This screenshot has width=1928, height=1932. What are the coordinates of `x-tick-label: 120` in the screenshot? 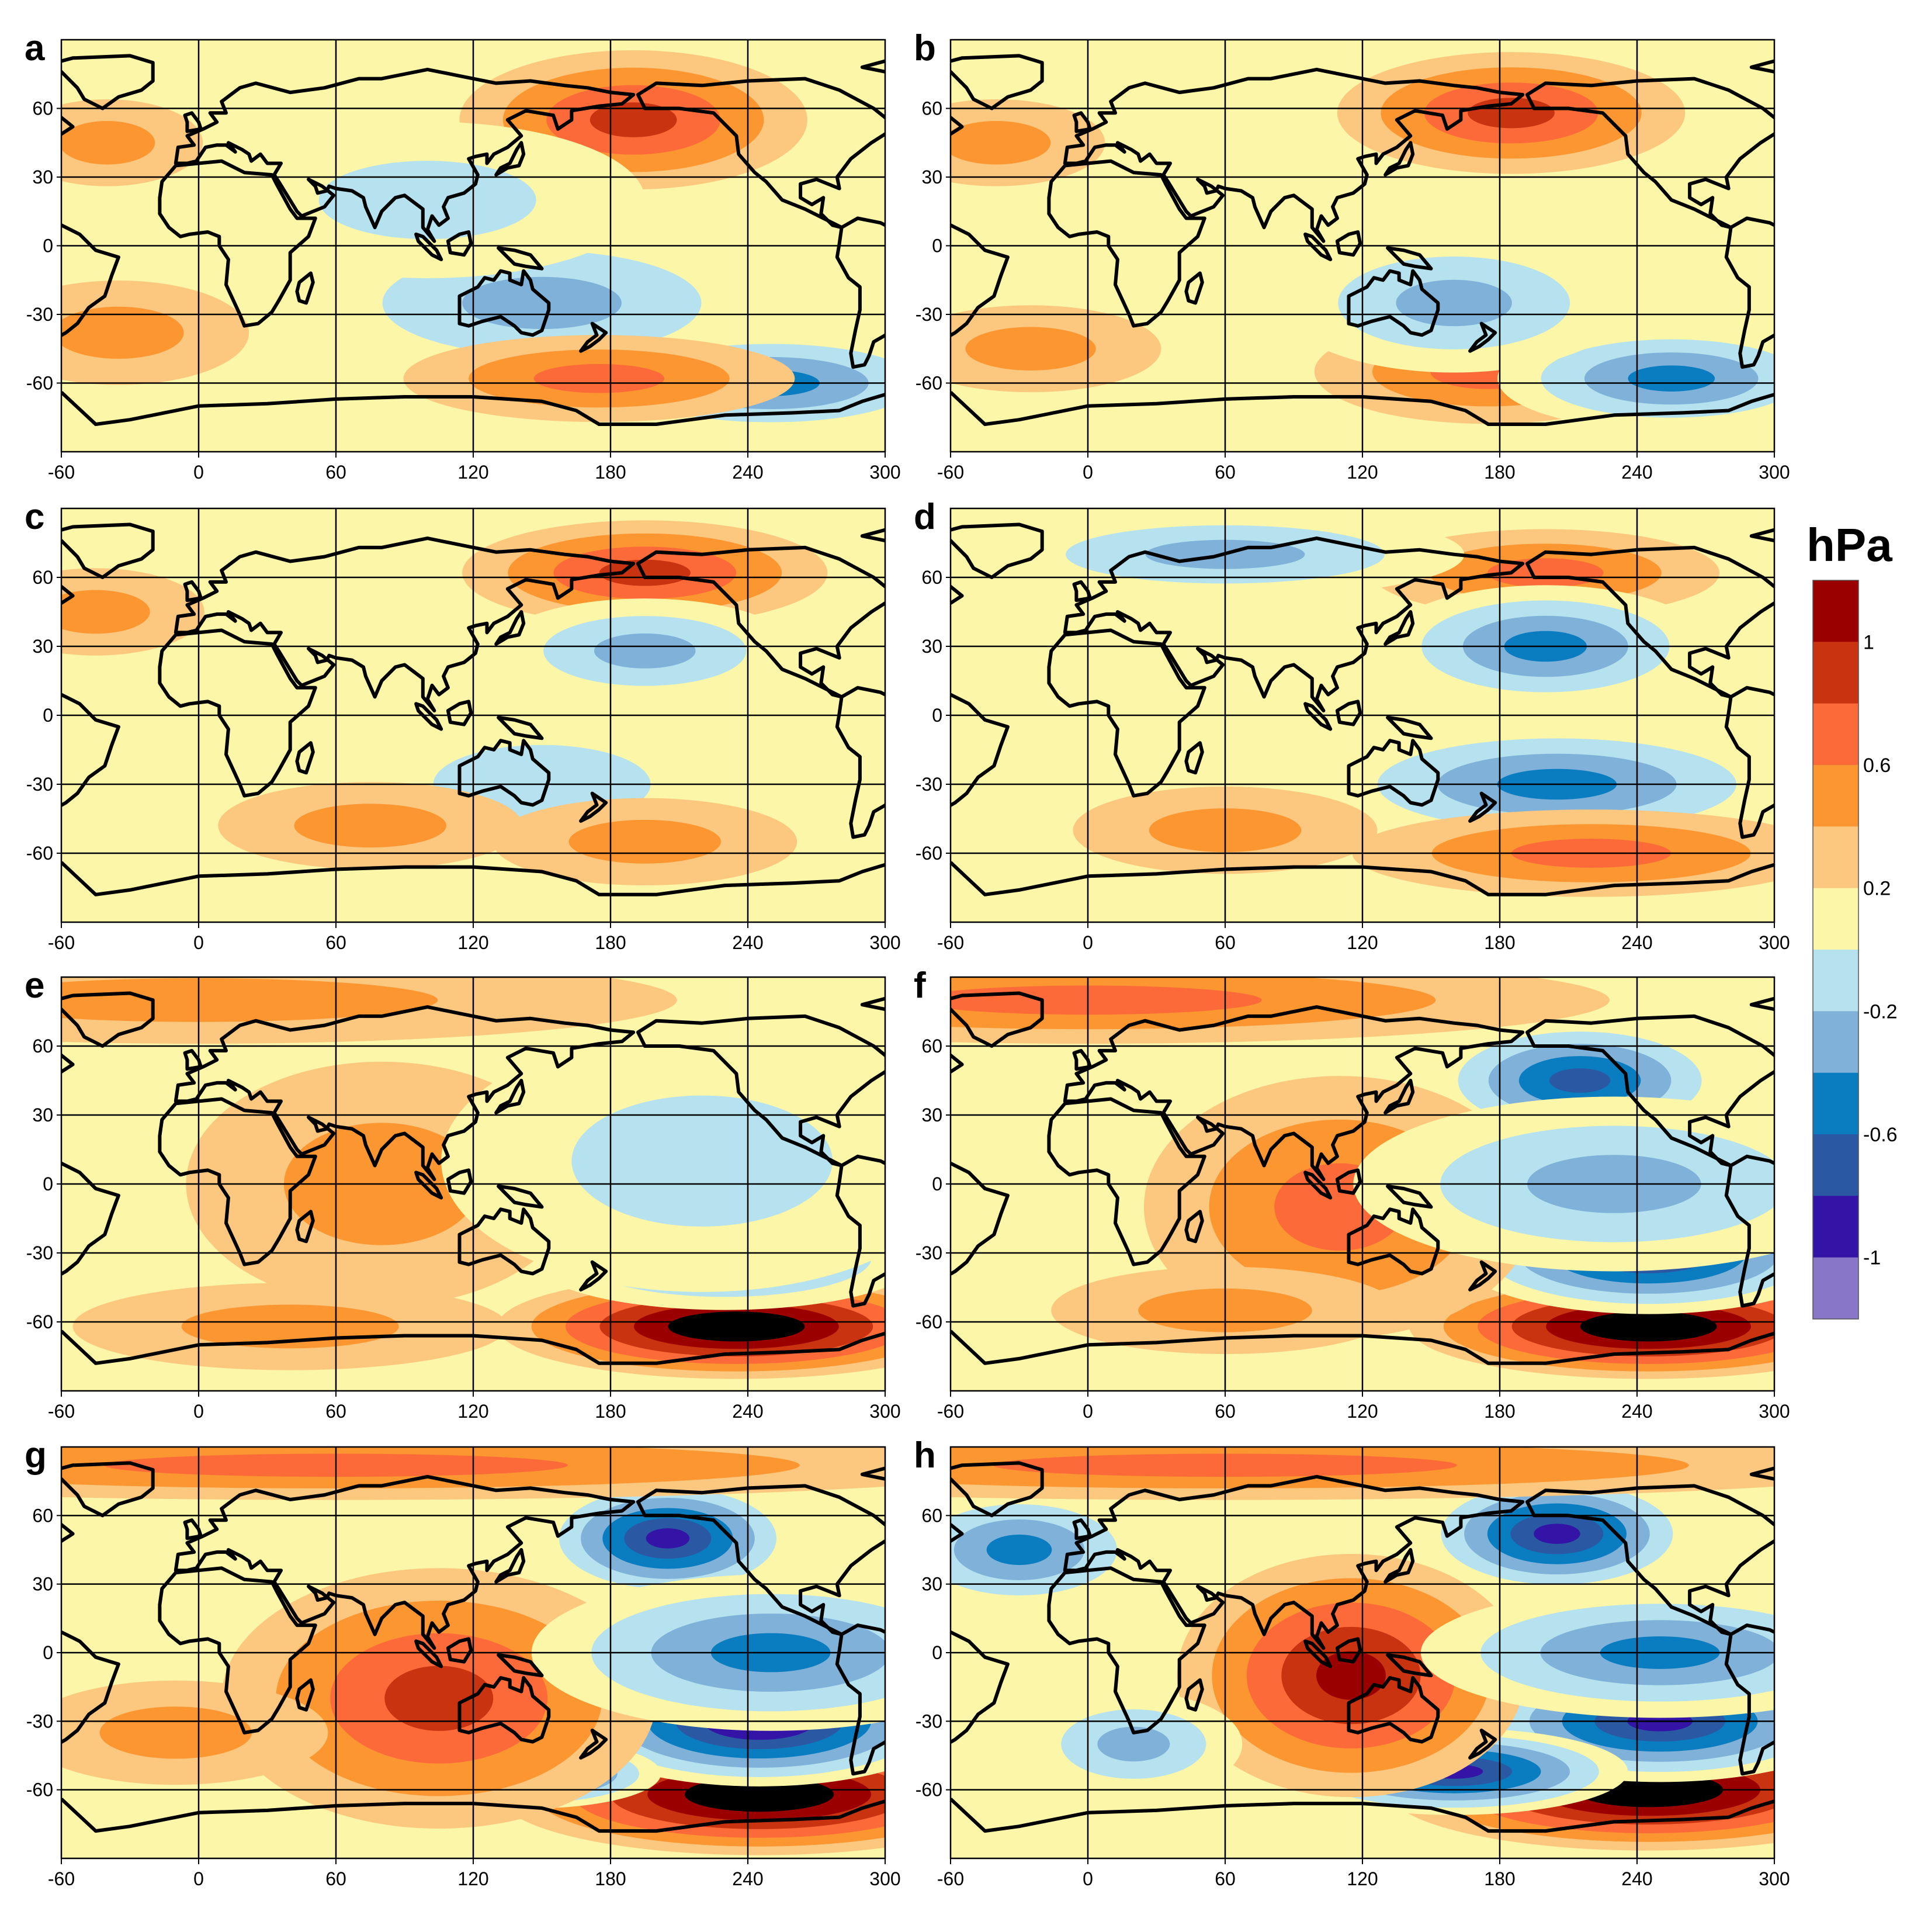 It's located at (1362, 1878).